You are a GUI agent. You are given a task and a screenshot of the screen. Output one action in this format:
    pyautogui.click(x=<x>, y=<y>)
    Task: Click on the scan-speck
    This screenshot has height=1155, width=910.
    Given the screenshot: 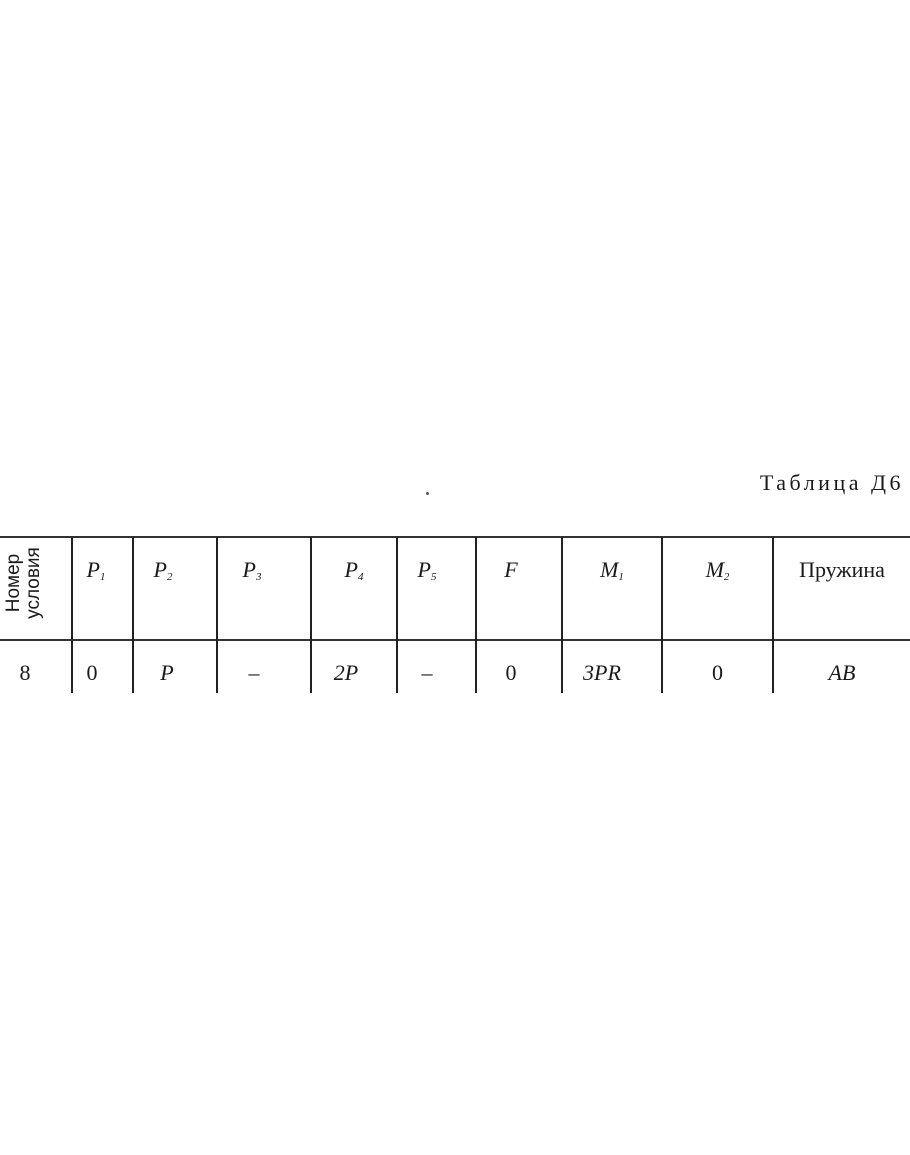 What is the action you would take?
    pyautogui.click(x=427, y=493)
    